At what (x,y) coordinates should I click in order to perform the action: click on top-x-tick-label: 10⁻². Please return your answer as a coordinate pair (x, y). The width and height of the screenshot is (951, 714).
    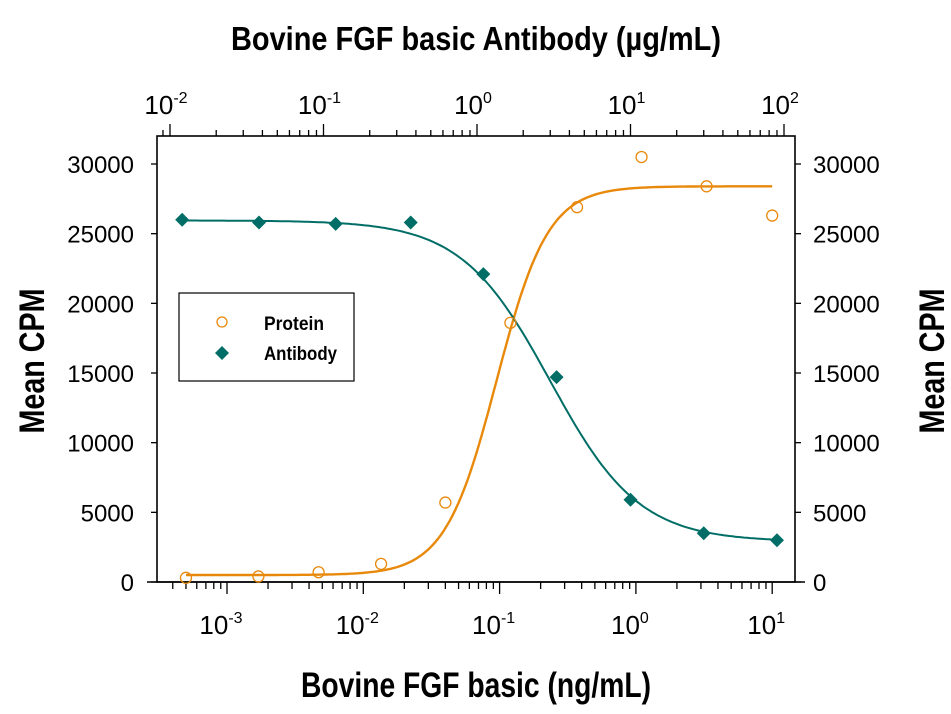
    Looking at the image, I should click on (165, 105).